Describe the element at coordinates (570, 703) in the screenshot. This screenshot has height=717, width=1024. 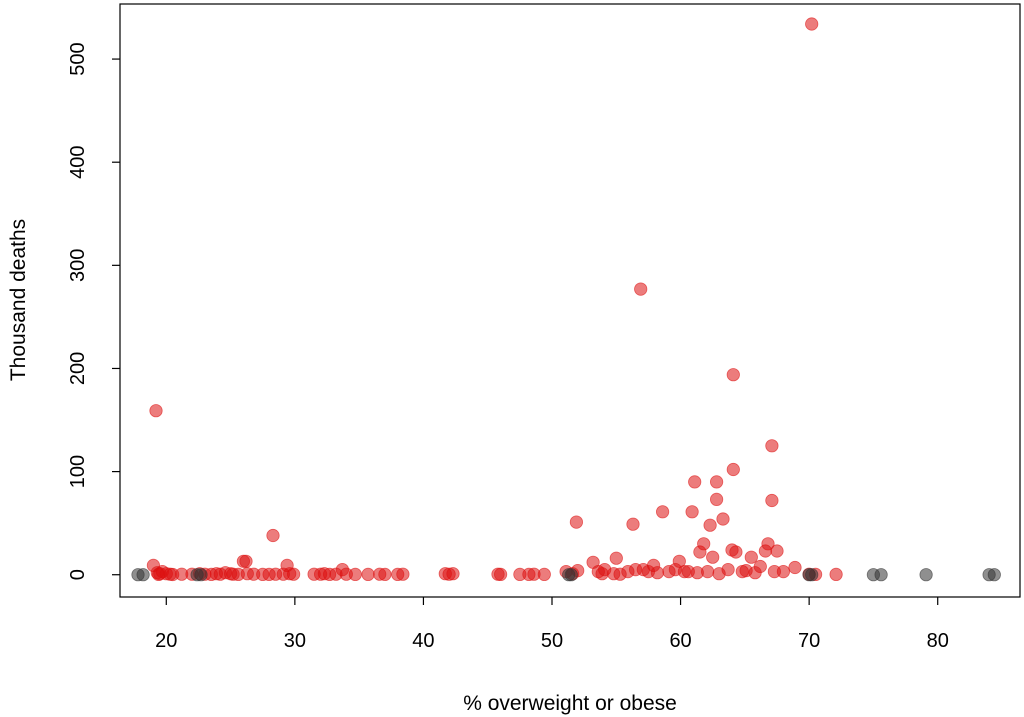
I see `x-axis-title: % overweight or obese` at that location.